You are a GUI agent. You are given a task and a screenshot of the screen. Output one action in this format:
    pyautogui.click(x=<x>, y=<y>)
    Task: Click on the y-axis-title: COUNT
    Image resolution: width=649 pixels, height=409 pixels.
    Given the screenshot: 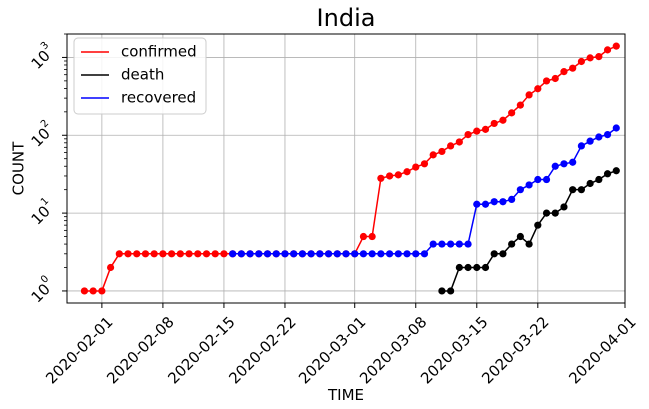 What is the action you would take?
    pyautogui.click(x=19, y=168)
    